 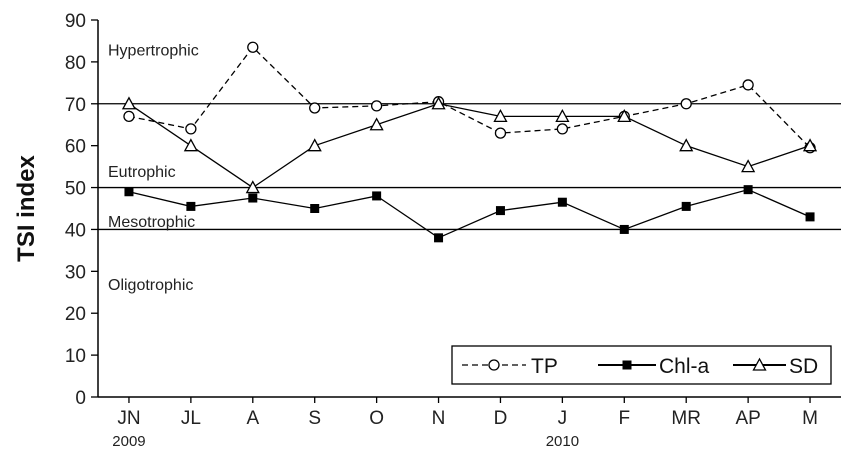 What do you see at coordinates (75, 63) in the screenshot?
I see `y-tick-label: 80` at bounding box center [75, 63].